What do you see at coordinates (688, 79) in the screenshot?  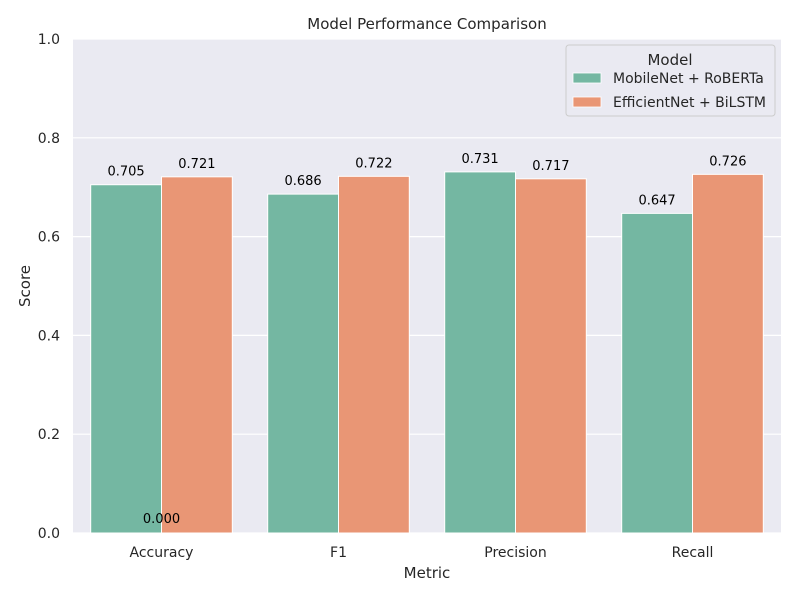 I see `legend-label-mobilenet-roberta: MobileNet + RoBERTa` at bounding box center [688, 79].